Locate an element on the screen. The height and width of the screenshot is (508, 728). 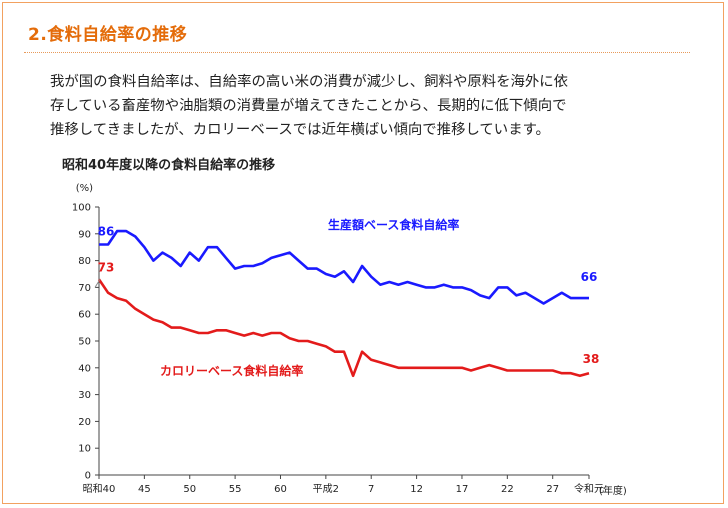
production-value-line is located at coordinates (344, 267).